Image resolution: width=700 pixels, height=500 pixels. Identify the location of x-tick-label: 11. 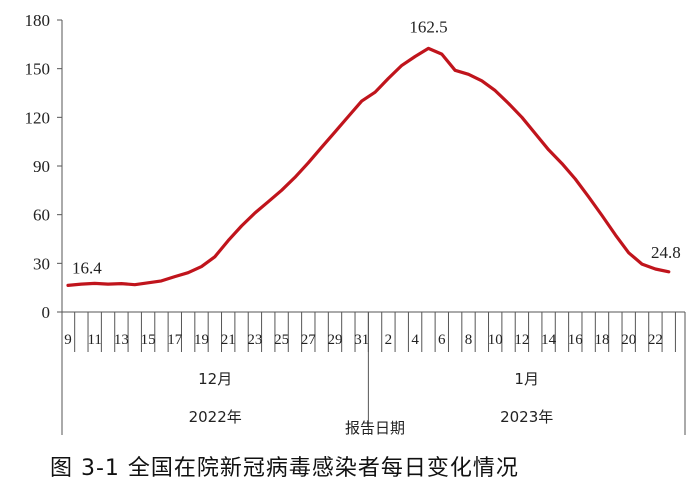
(94, 340).